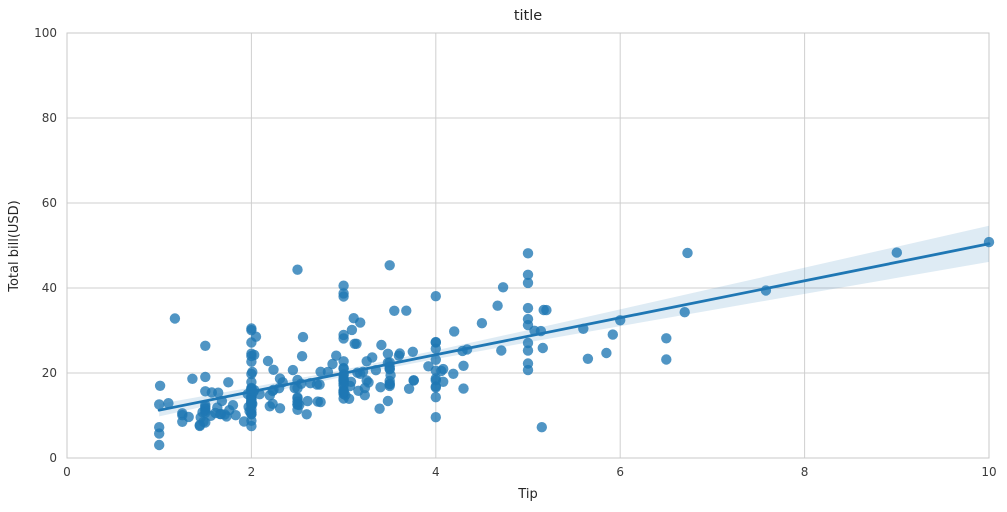 This screenshot has width=1007, height=512. What do you see at coordinates (67, 472) in the screenshot?
I see `x-tick-label: 0` at bounding box center [67, 472].